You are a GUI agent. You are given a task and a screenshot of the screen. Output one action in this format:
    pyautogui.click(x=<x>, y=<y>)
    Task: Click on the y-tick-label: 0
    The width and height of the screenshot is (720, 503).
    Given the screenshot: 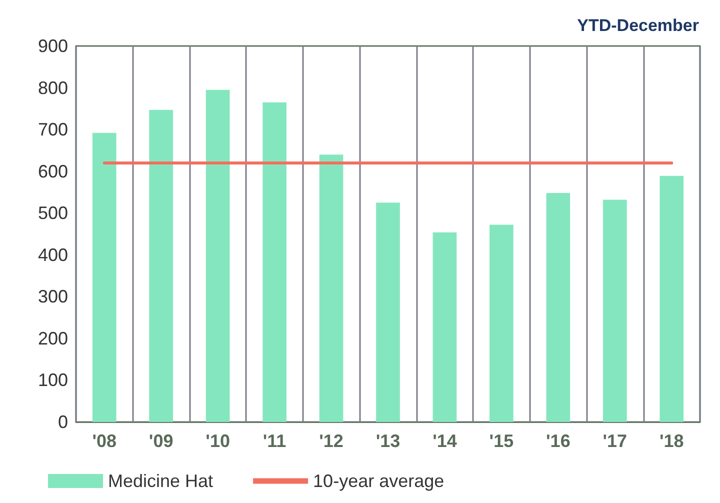 What is the action you would take?
    pyautogui.click(x=63, y=422)
    